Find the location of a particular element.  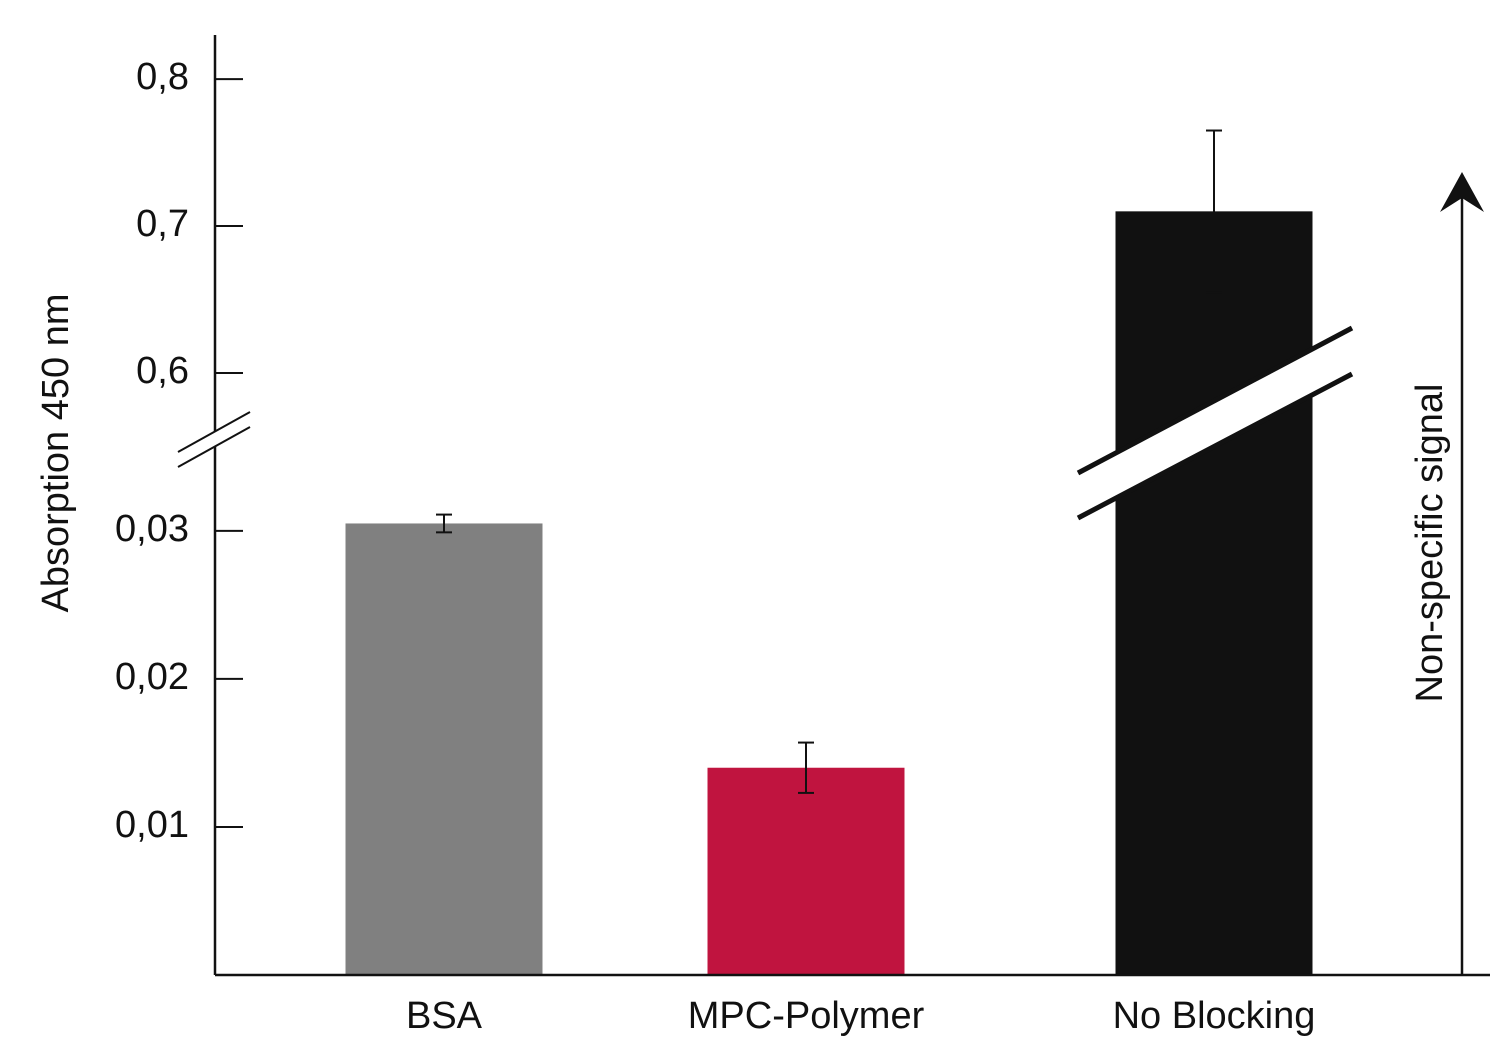

bar-break-gap is located at coordinates (1216, 423).